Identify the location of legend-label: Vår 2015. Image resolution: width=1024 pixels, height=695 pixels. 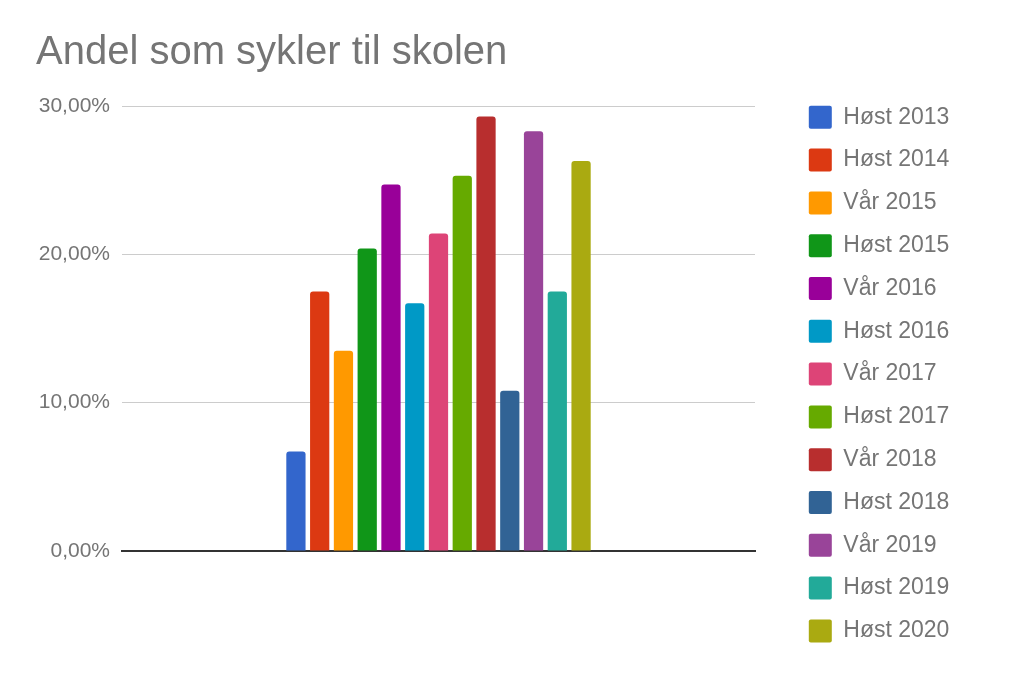
(890, 201).